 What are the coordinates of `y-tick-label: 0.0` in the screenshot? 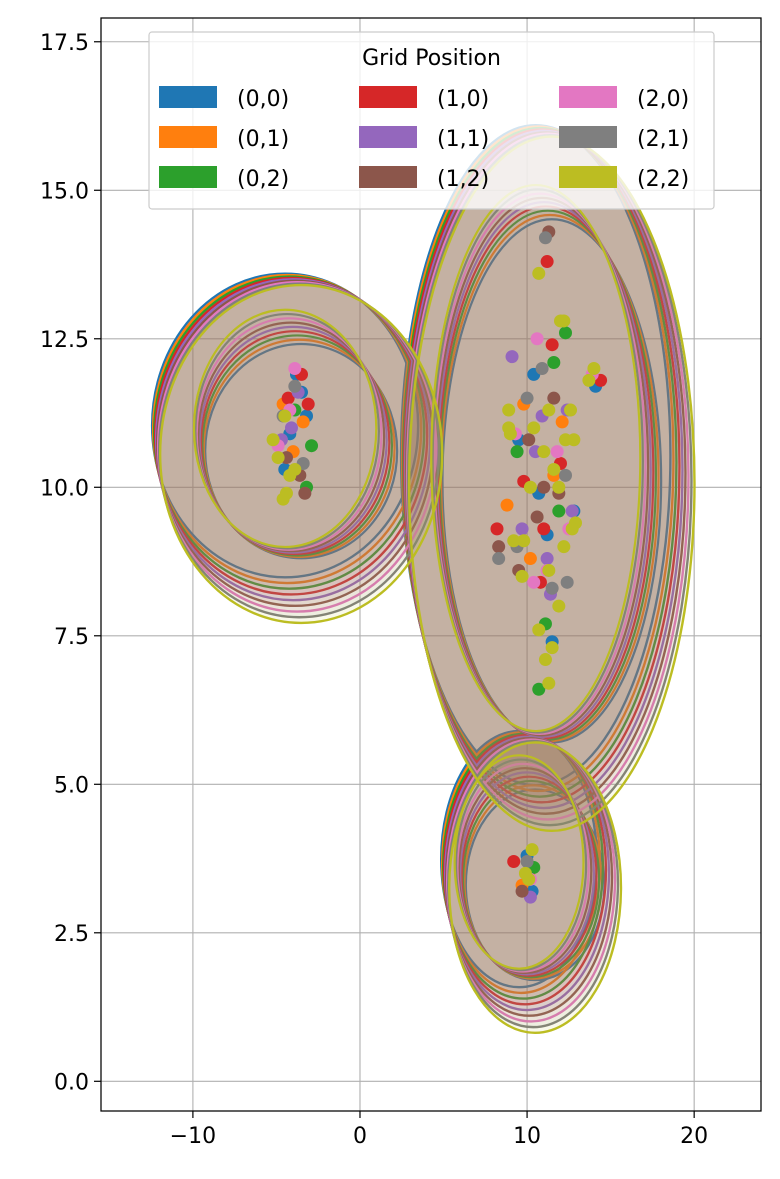 It's located at (71, 1082).